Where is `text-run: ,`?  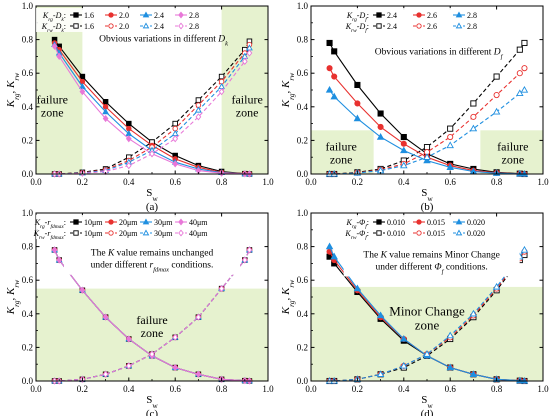 text-run: , is located at coordinates (11, 91).